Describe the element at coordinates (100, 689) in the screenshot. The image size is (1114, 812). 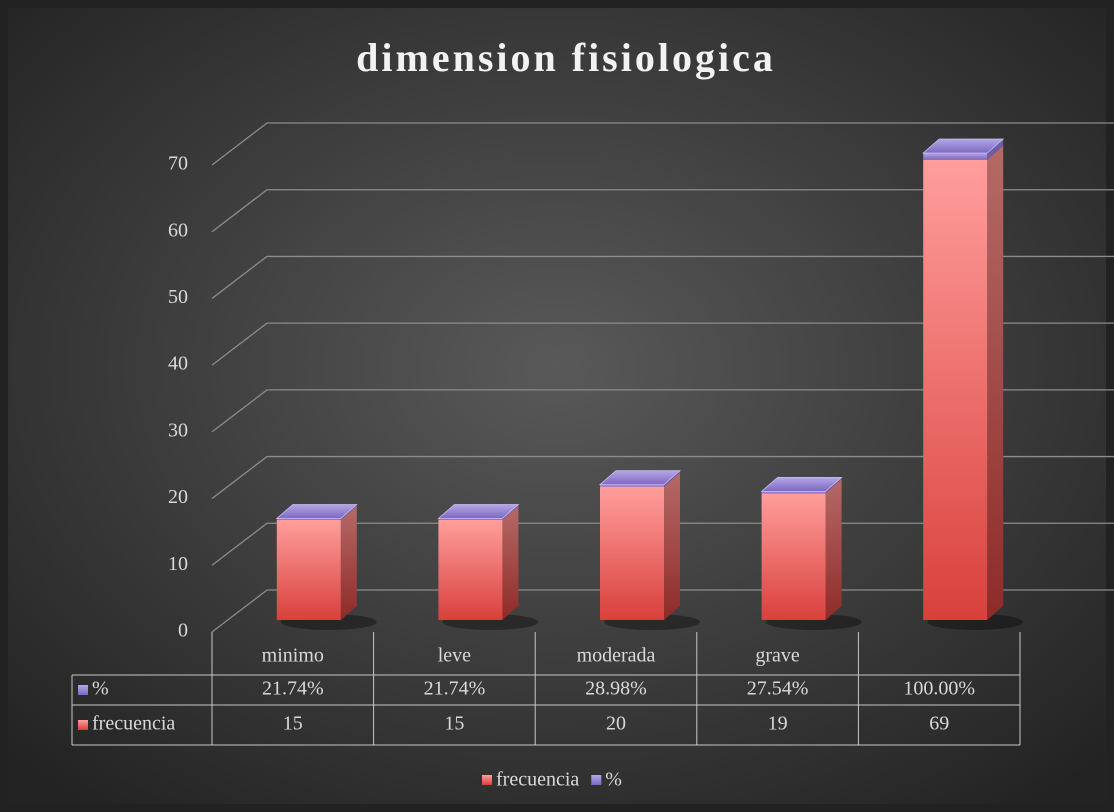
I see `table-series-name: %` at that location.